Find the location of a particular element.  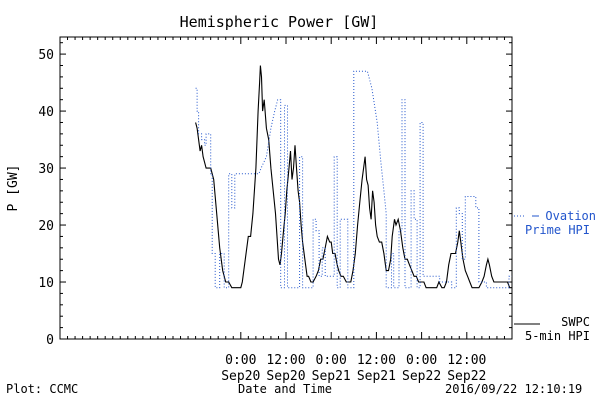

legend-label-swpc-1: SWPC is located at coordinates (575, 322).